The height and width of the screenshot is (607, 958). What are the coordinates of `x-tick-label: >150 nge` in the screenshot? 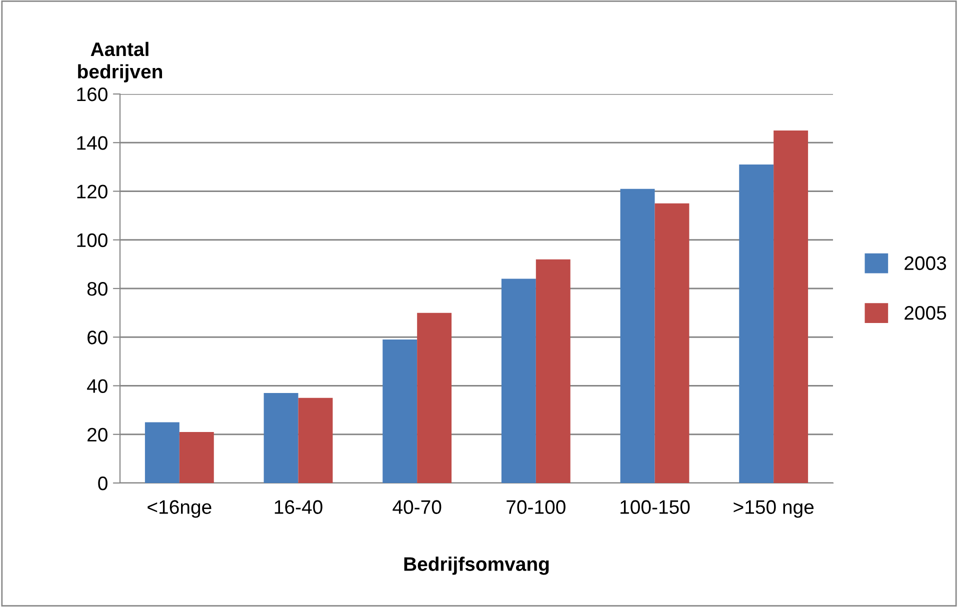 It's located at (774, 509).